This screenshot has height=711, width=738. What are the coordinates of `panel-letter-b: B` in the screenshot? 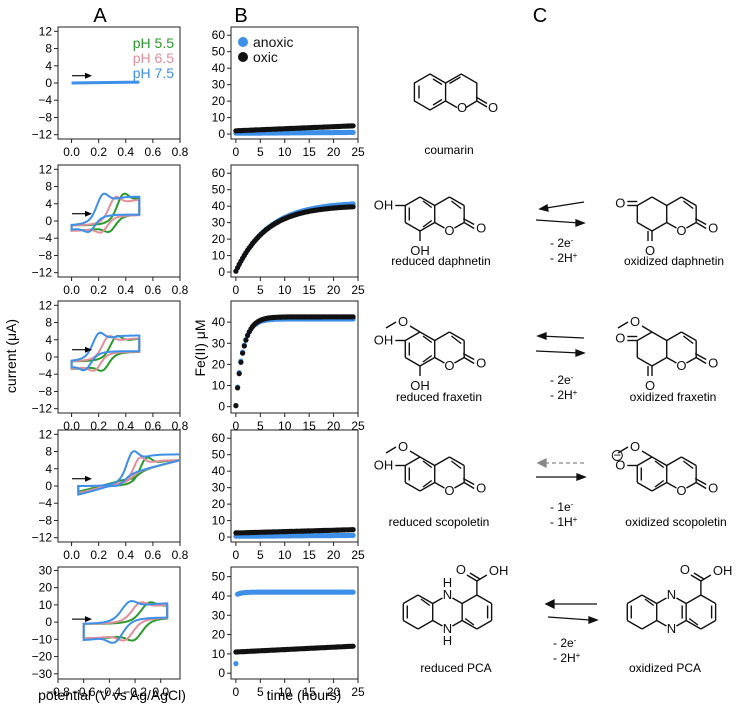 It's located at (240, 16).